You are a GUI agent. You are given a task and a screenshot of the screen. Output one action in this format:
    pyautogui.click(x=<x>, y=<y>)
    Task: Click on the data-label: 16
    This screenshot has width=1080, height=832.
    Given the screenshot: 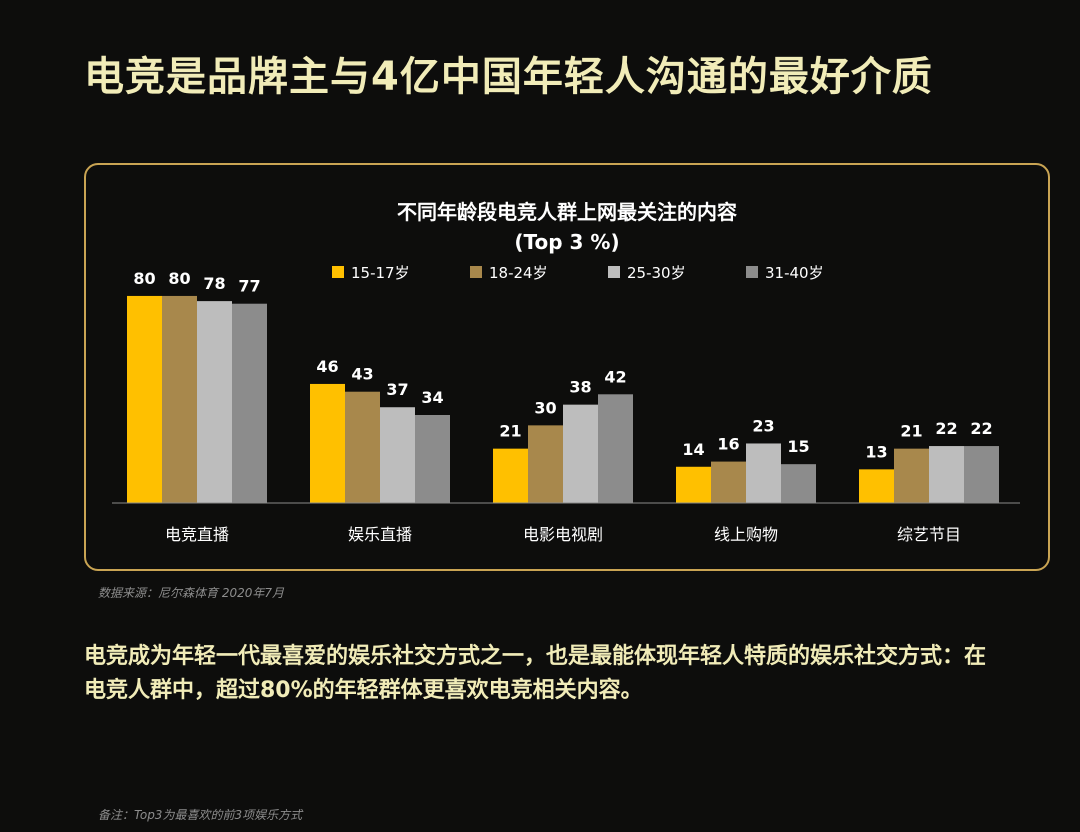 What is the action you would take?
    pyautogui.click(x=728, y=444)
    